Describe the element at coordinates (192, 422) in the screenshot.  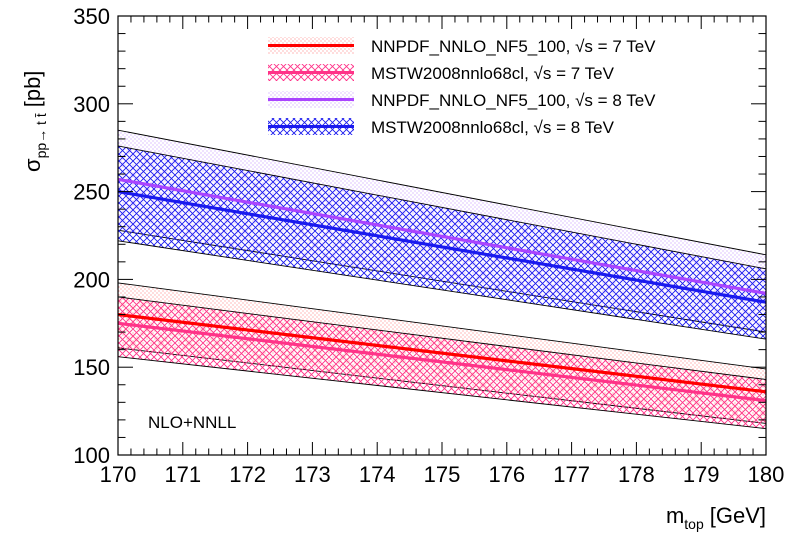
I see `annotation-label: NLO+NNLL` at that location.